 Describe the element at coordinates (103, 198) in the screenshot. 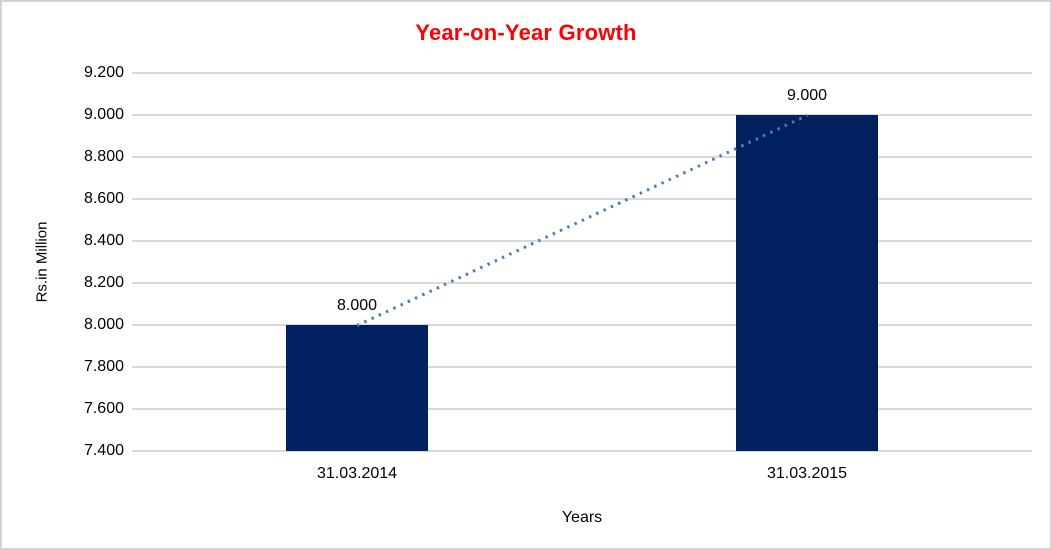

I see `y-axis-tick-label: 8.600` at that location.